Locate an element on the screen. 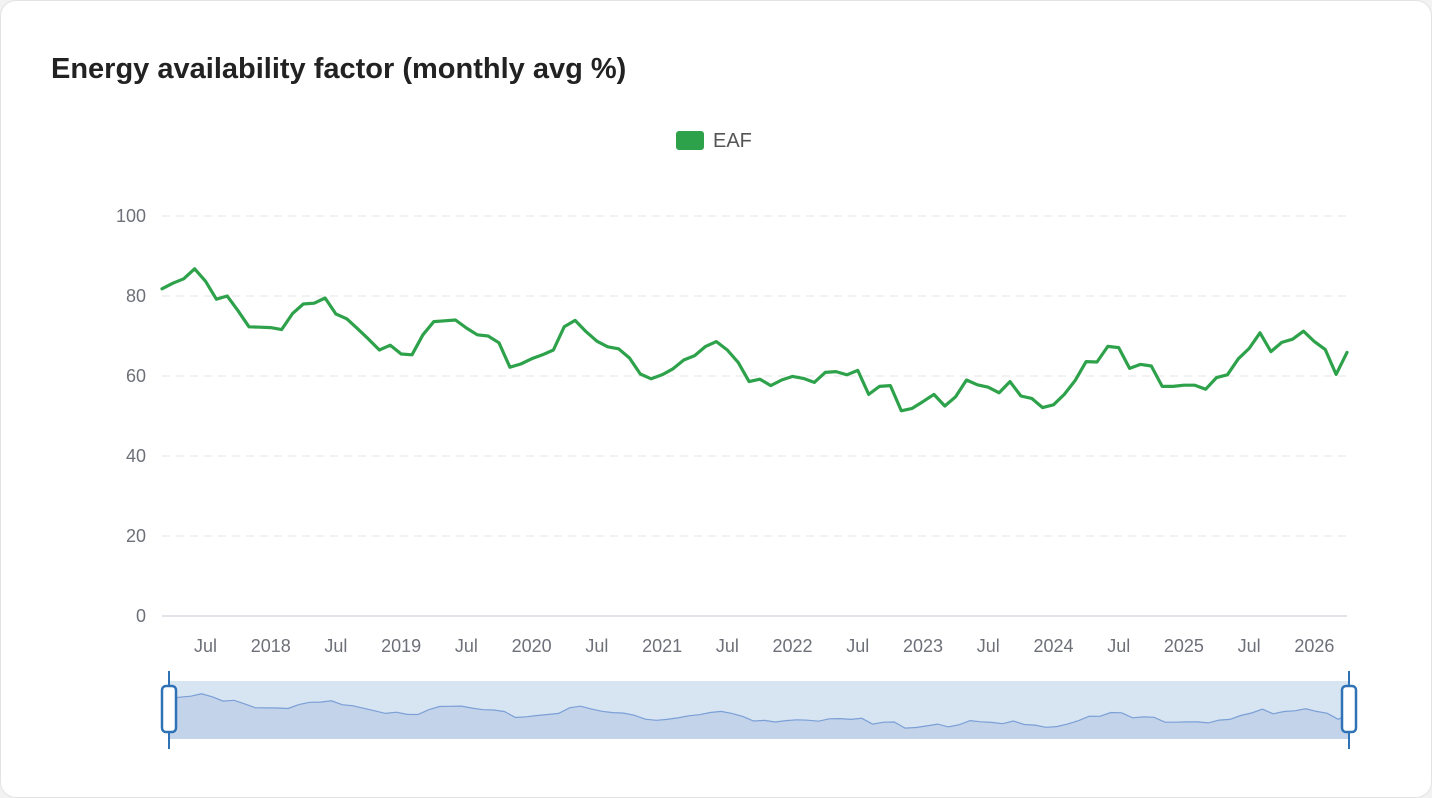 This screenshot has height=798, width=1432. x-tick-label: 2026 is located at coordinates (1314, 646).